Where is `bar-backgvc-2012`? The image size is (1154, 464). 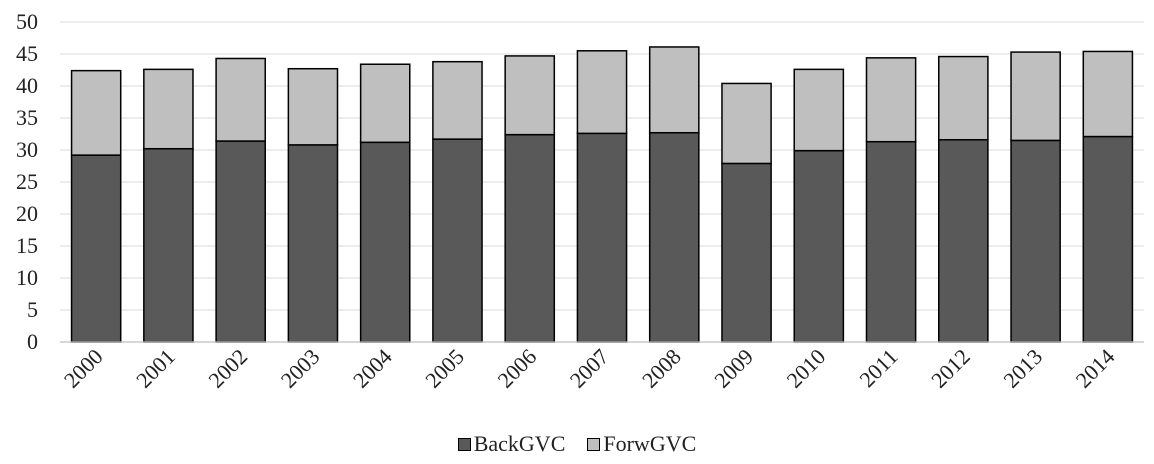 bar-backgvc-2012 is located at coordinates (963, 241).